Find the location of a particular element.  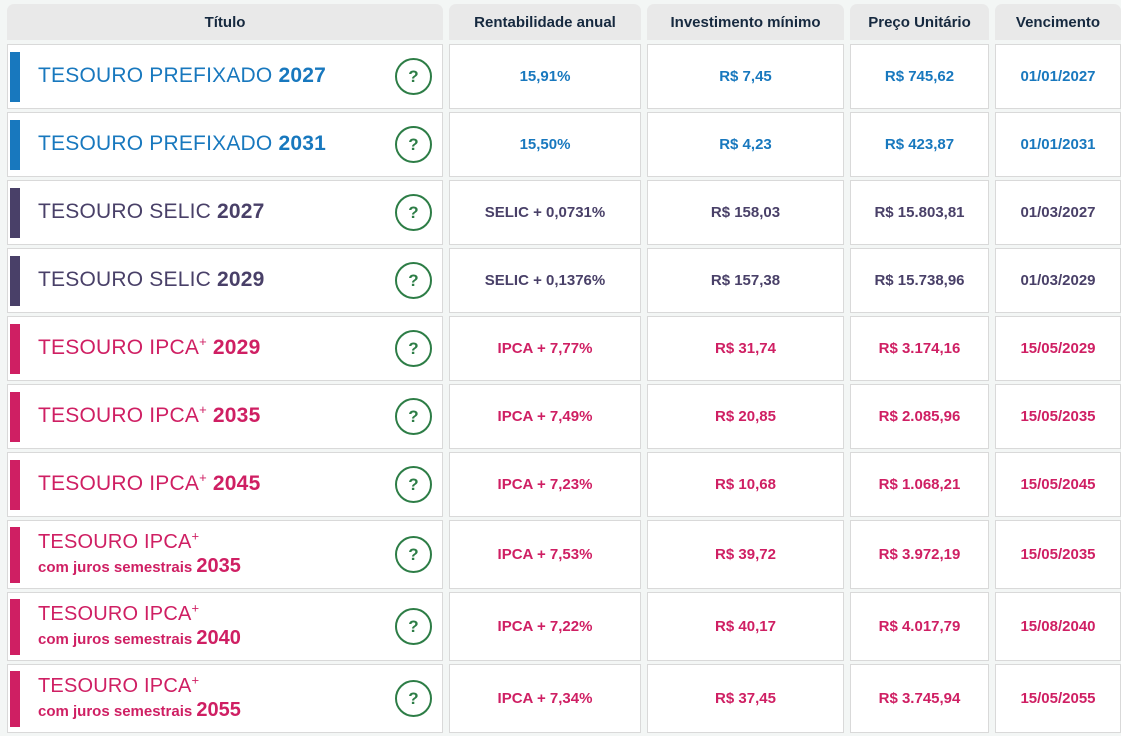

unit-price-cell: R$ 3.745,94 is located at coordinates (919, 698).